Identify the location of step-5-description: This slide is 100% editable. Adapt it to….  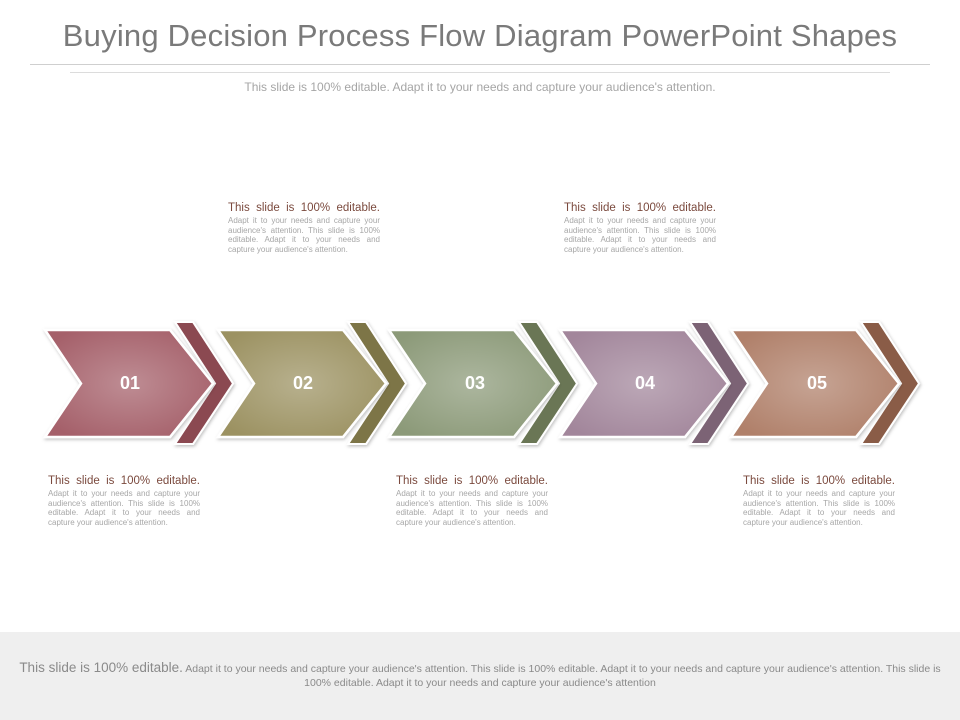
(819, 500).